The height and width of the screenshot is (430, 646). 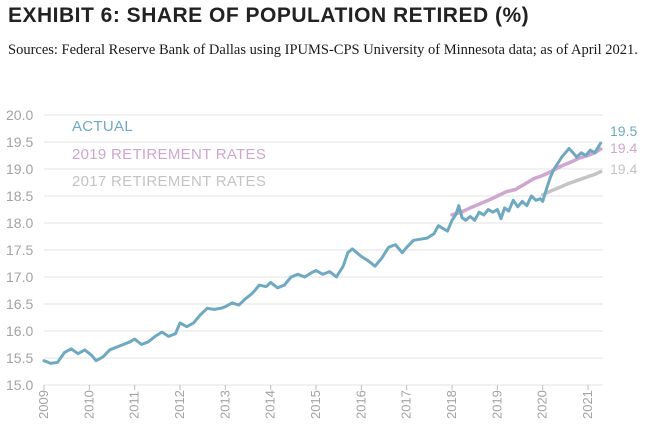 I want to click on y-tick-label: 17.5, so click(x=19, y=250).